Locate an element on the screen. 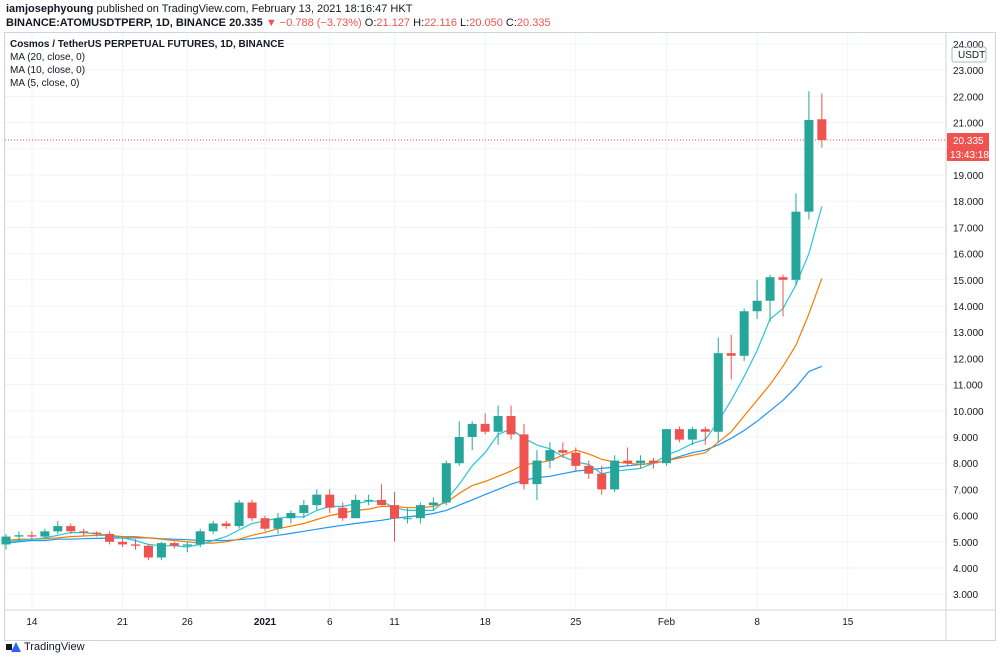  x-tick-label: 2021 is located at coordinates (265, 622).